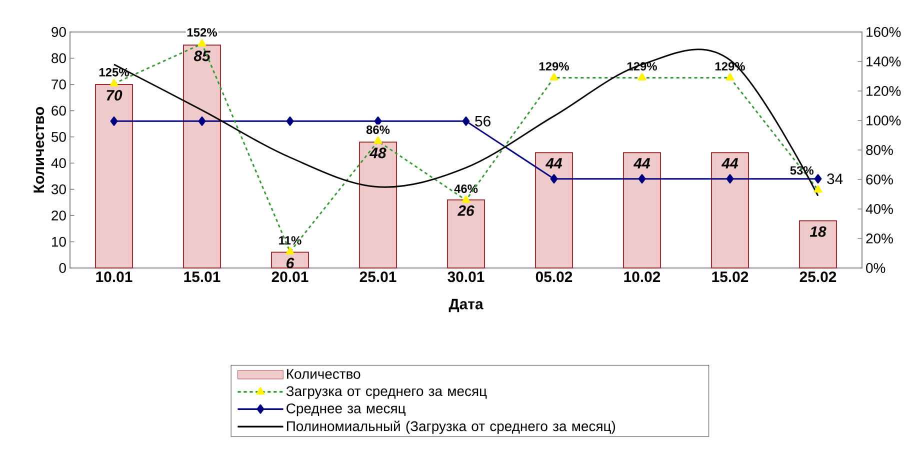 This screenshot has width=924, height=474. I want to click on data-label: 18, so click(818, 231).